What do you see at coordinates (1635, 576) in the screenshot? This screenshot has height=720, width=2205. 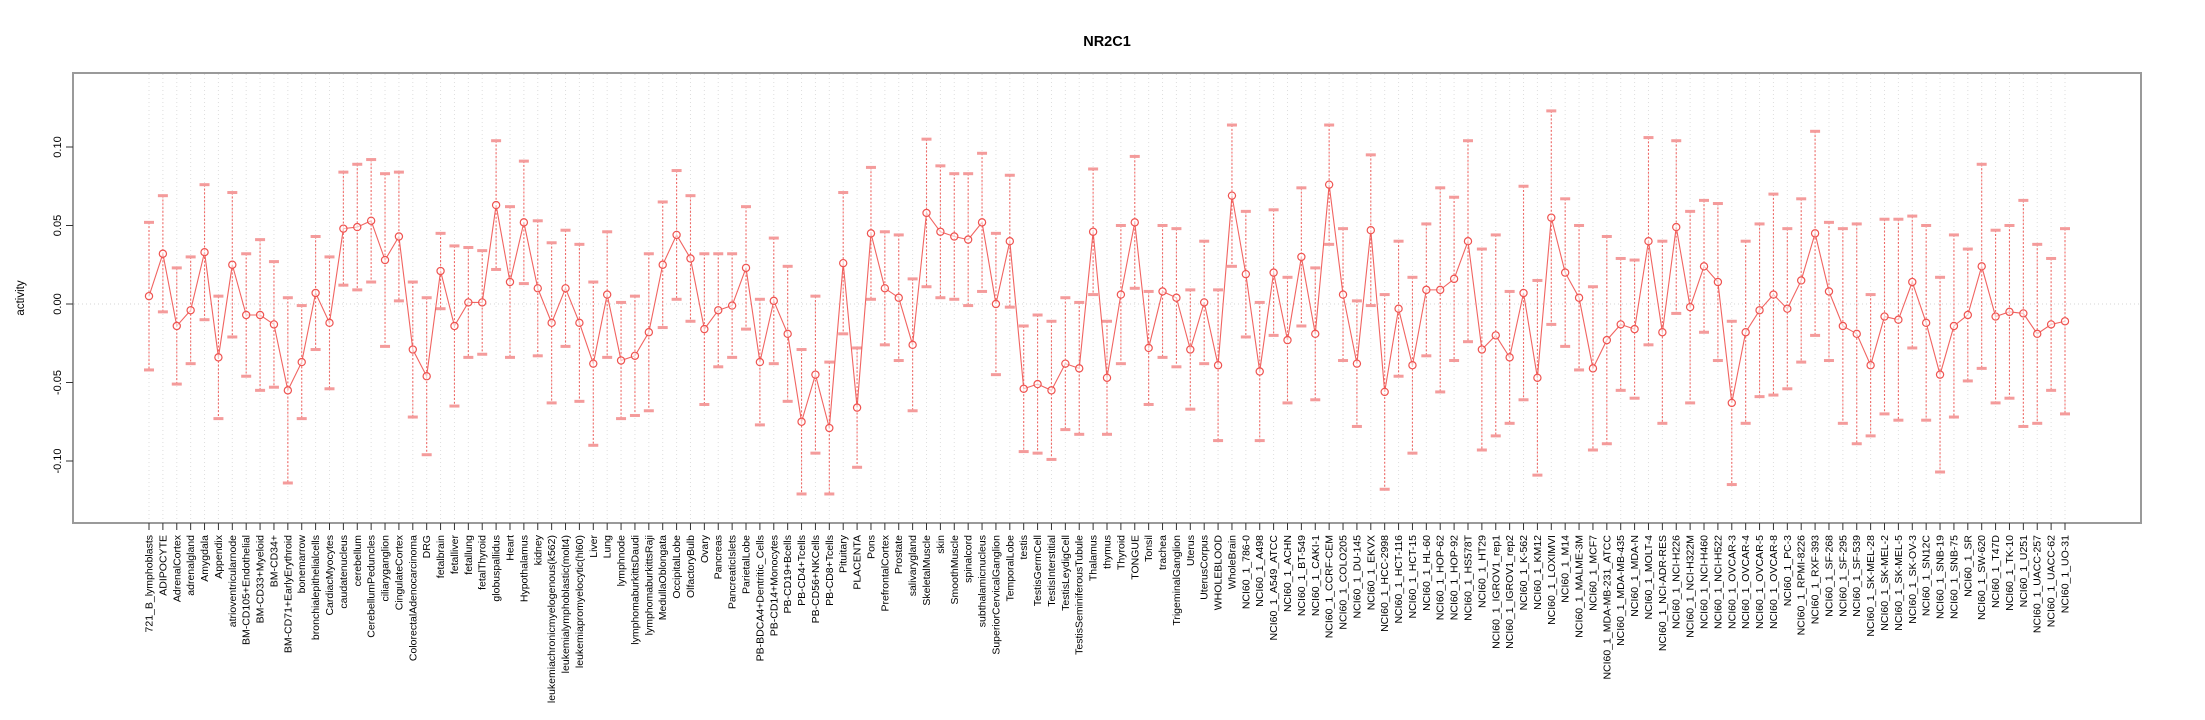 I see `category-label: NCI60_1_MDA-N` at bounding box center [1635, 576].